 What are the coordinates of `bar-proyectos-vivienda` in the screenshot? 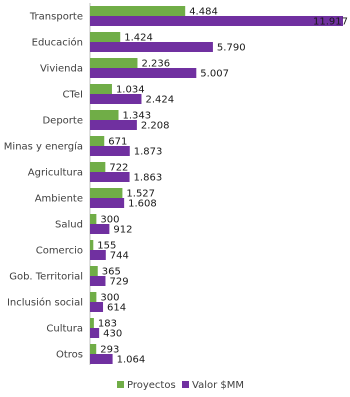 It's located at (114, 63).